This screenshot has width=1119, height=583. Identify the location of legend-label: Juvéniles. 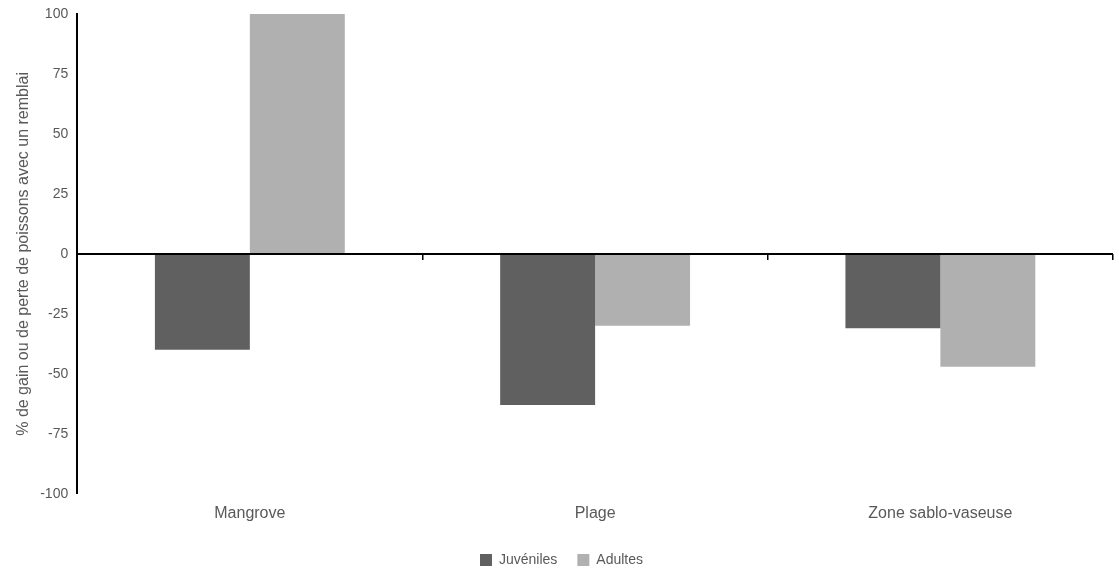
(528, 558).